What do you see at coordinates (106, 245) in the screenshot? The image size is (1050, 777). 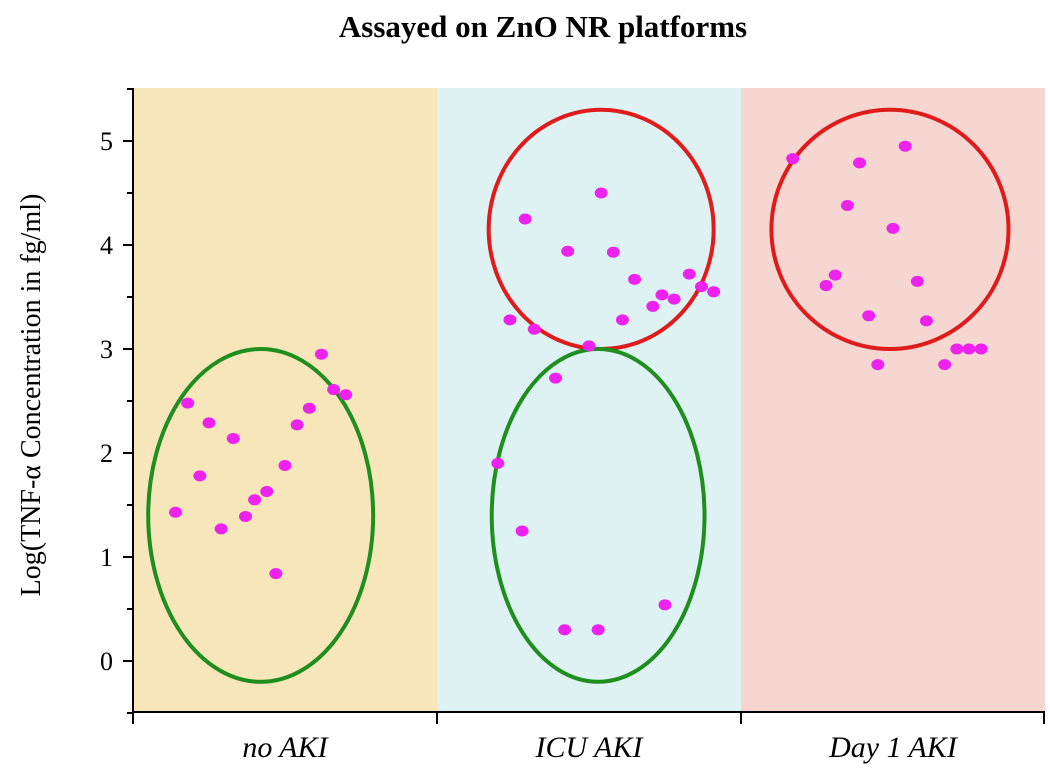 I see `y-tick-label: 4` at bounding box center [106, 245].